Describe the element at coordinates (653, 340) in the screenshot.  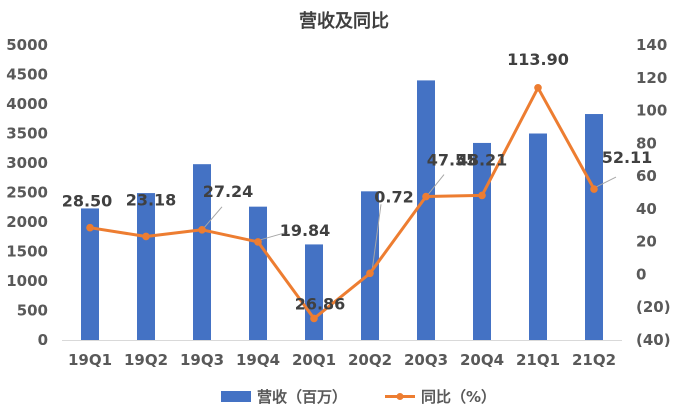
I see `right-tick-label: (40)` at that location.